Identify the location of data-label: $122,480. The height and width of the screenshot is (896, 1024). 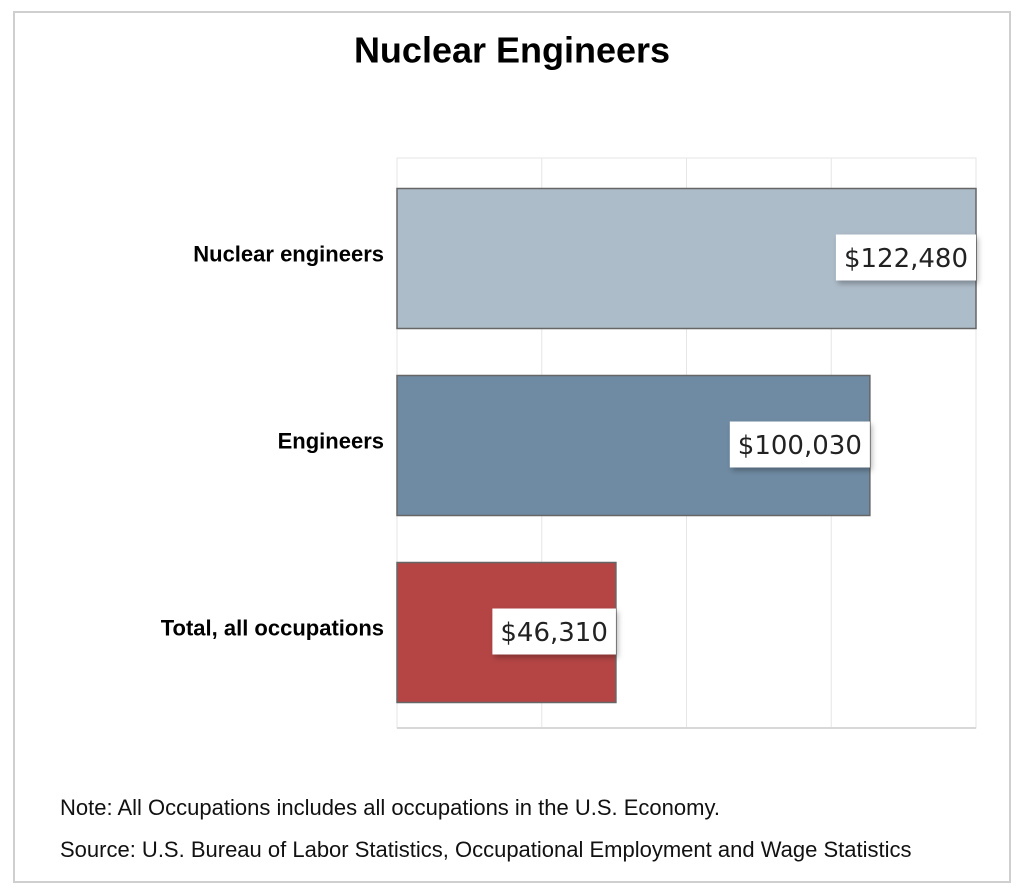
(906, 259).